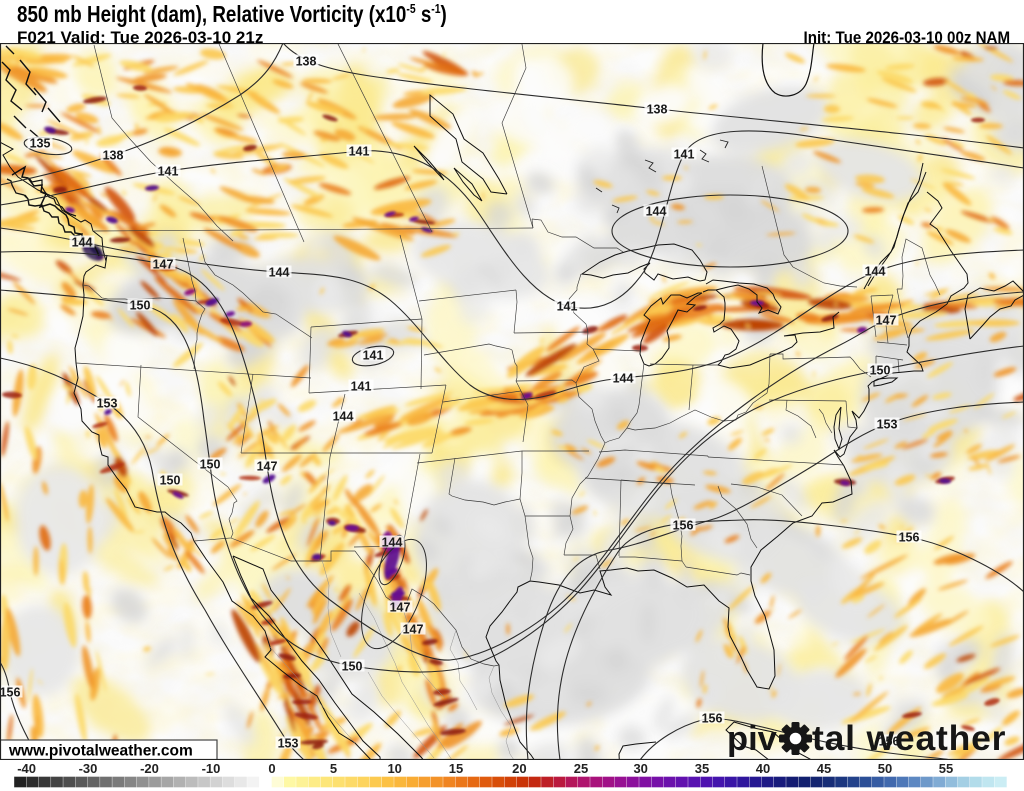  What do you see at coordinates (40, 144) in the screenshot?
I see `svg-text: 135` at bounding box center [40, 144].